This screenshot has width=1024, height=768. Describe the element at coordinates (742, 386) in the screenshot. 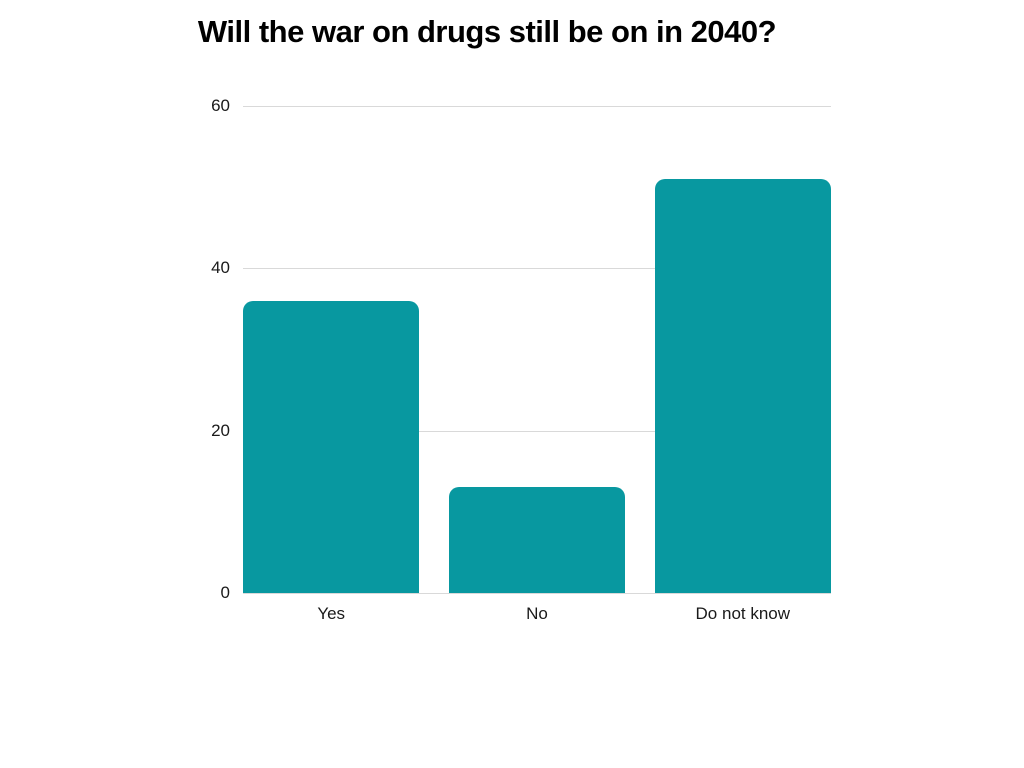

I see `bar-do-not-know` at that location.